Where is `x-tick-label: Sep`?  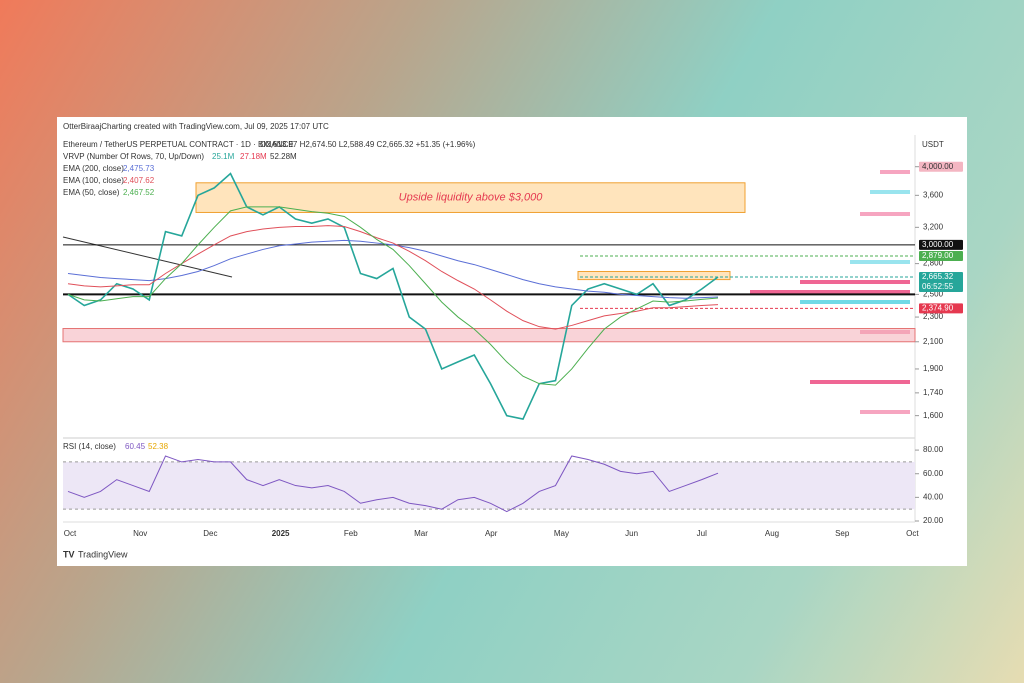 x-tick-label: Sep is located at coordinates (842, 533).